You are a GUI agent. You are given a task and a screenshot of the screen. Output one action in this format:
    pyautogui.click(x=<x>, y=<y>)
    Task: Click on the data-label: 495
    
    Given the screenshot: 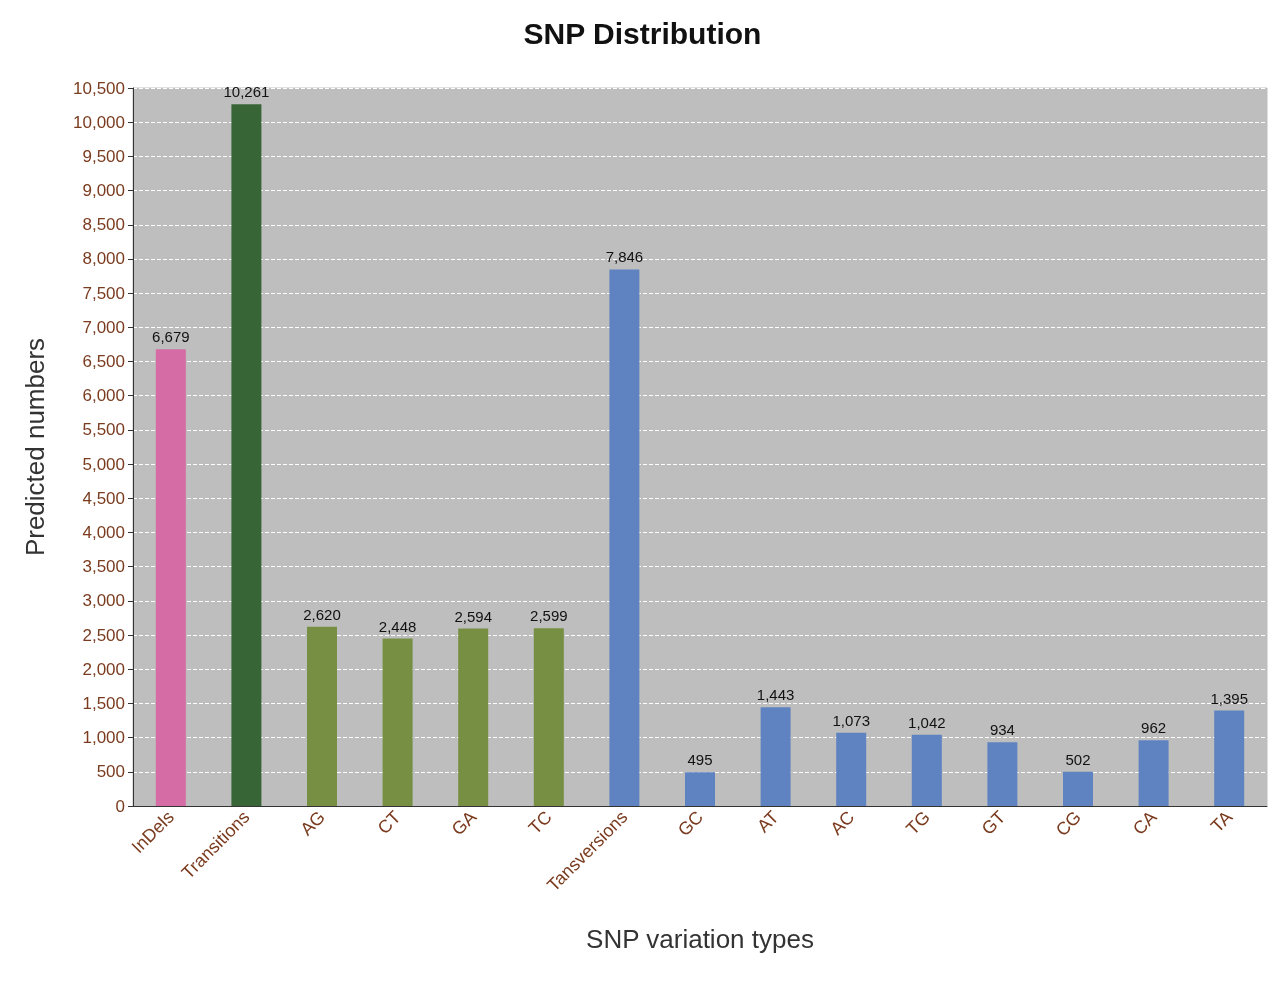 What is the action you would take?
    pyautogui.click(x=700, y=760)
    